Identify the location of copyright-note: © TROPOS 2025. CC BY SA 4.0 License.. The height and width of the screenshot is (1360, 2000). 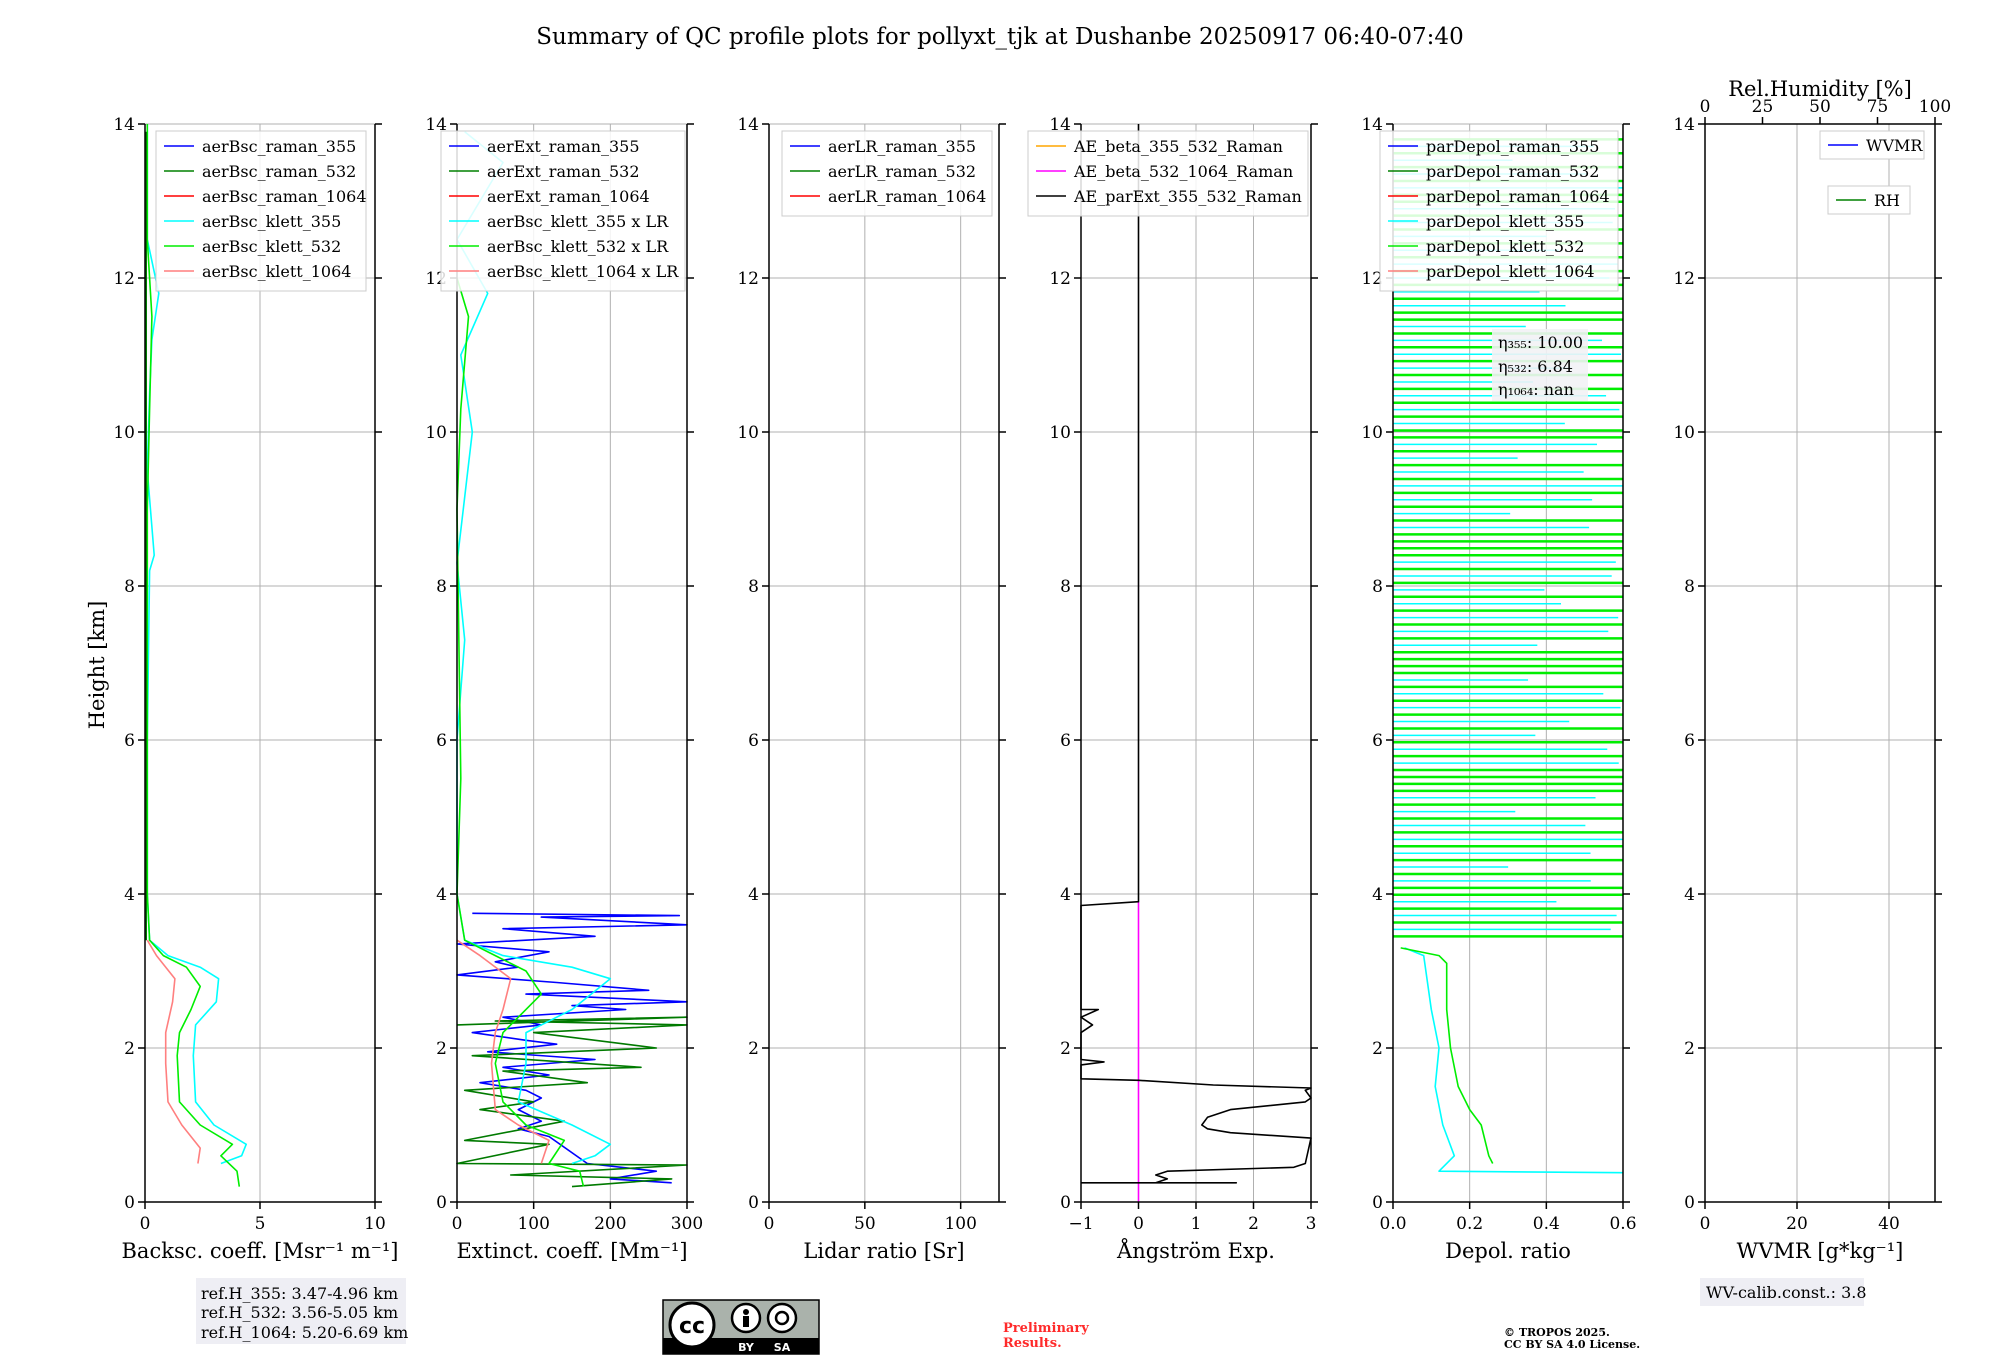
(1572, 1338).